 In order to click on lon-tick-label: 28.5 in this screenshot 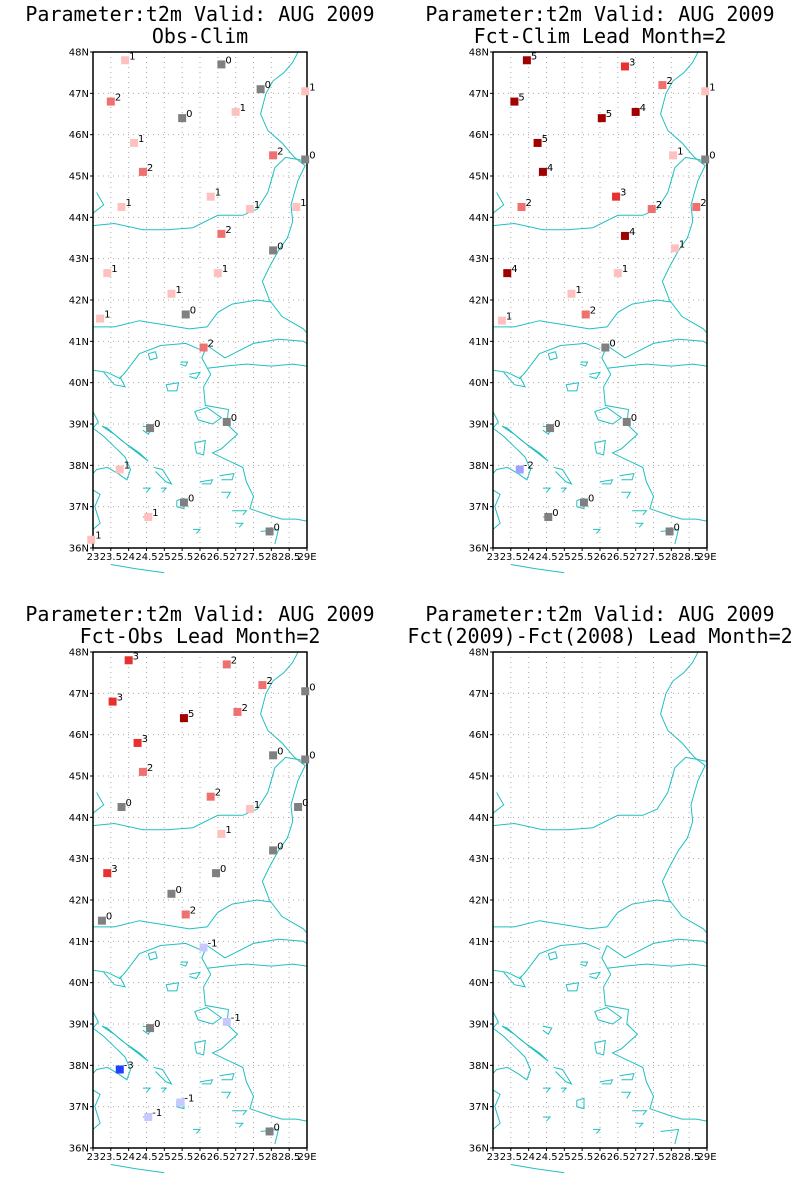, I will do `click(289, 1157)`.